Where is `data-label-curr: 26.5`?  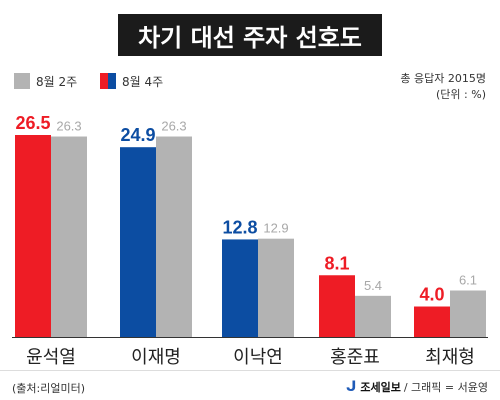 data-label-curr: 26.5 is located at coordinates (32, 123).